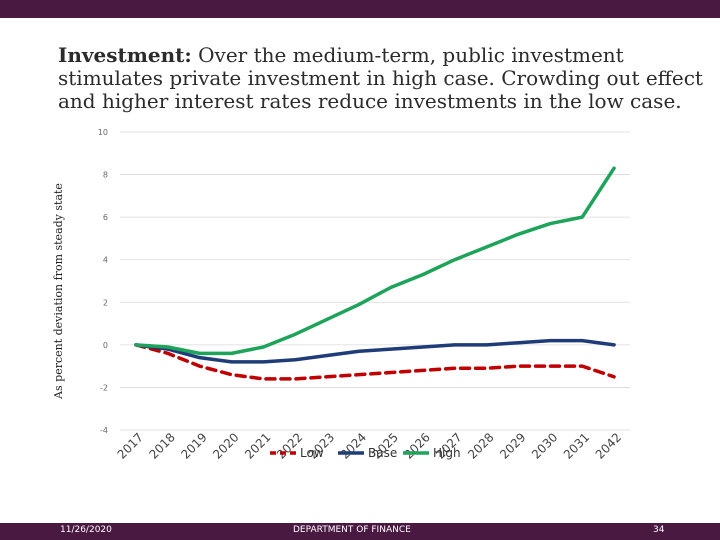 The height and width of the screenshot is (540, 720). What do you see at coordinates (105, 217) in the screenshot?
I see `y-tick-label: 6` at bounding box center [105, 217].